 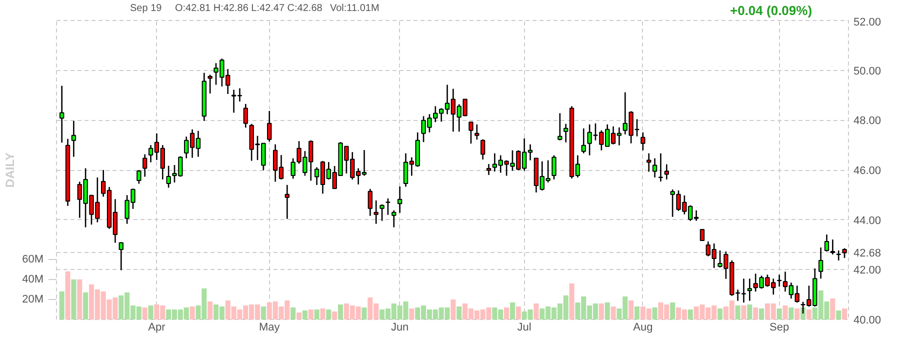 I want to click on x-tick-label: May, so click(x=269, y=328).